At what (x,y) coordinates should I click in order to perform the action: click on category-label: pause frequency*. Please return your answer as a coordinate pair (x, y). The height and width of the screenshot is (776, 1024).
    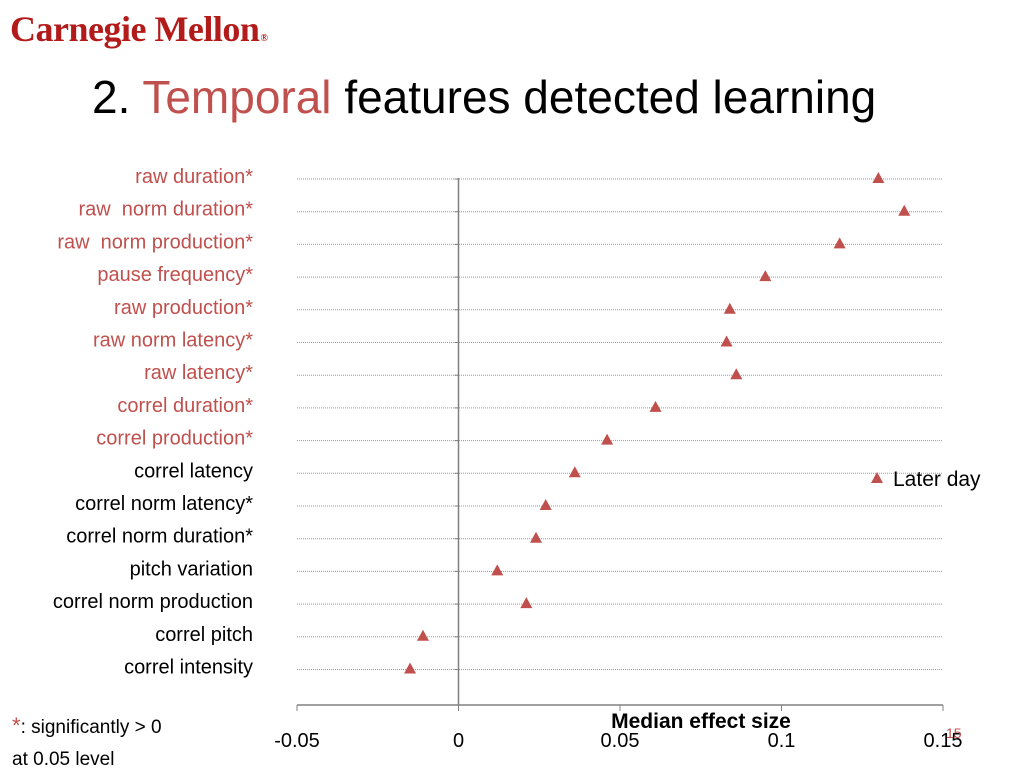
    Looking at the image, I should click on (175, 275).